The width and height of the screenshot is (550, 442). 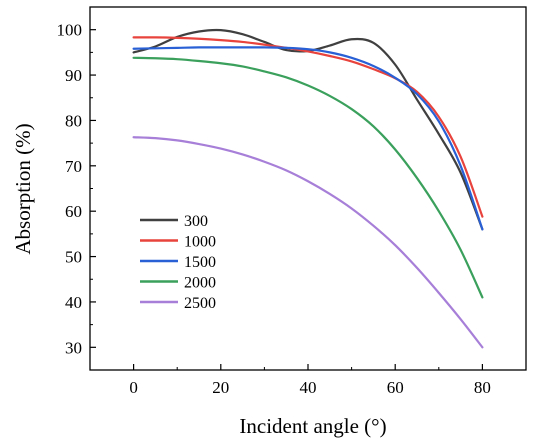 I want to click on legend-label-2000: 2000, so click(x=200, y=283).